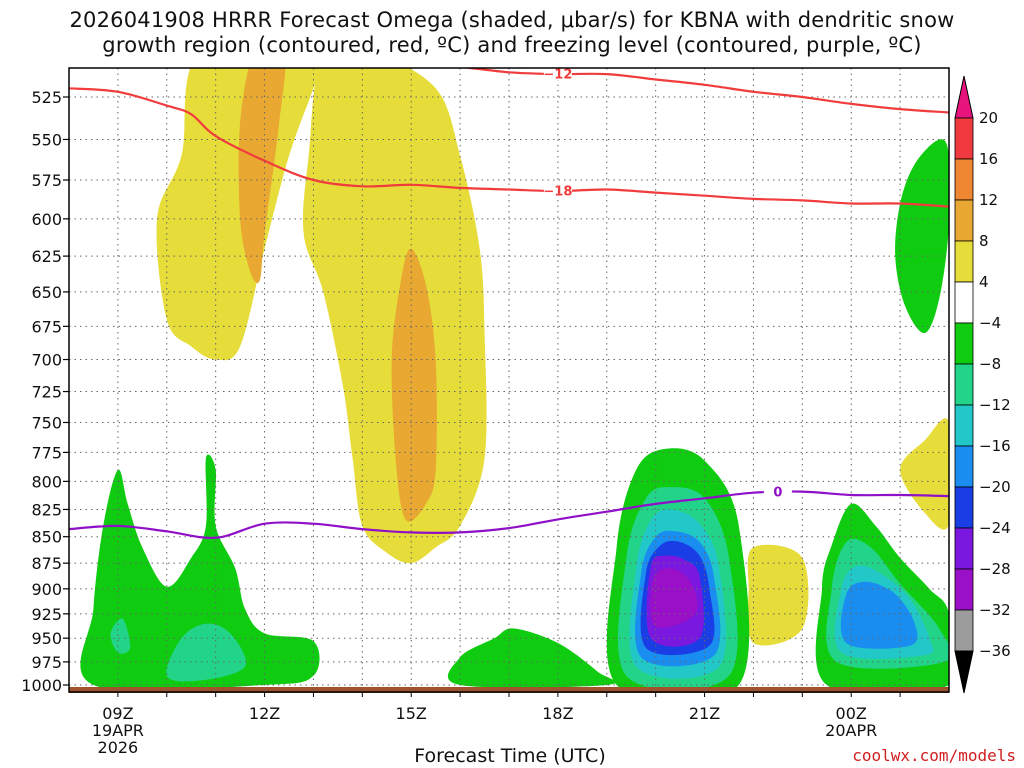 This screenshot has height=768, width=1024. What do you see at coordinates (200, 572) in the screenshot?
I see `green-downdraft-sw` at bounding box center [200, 572].